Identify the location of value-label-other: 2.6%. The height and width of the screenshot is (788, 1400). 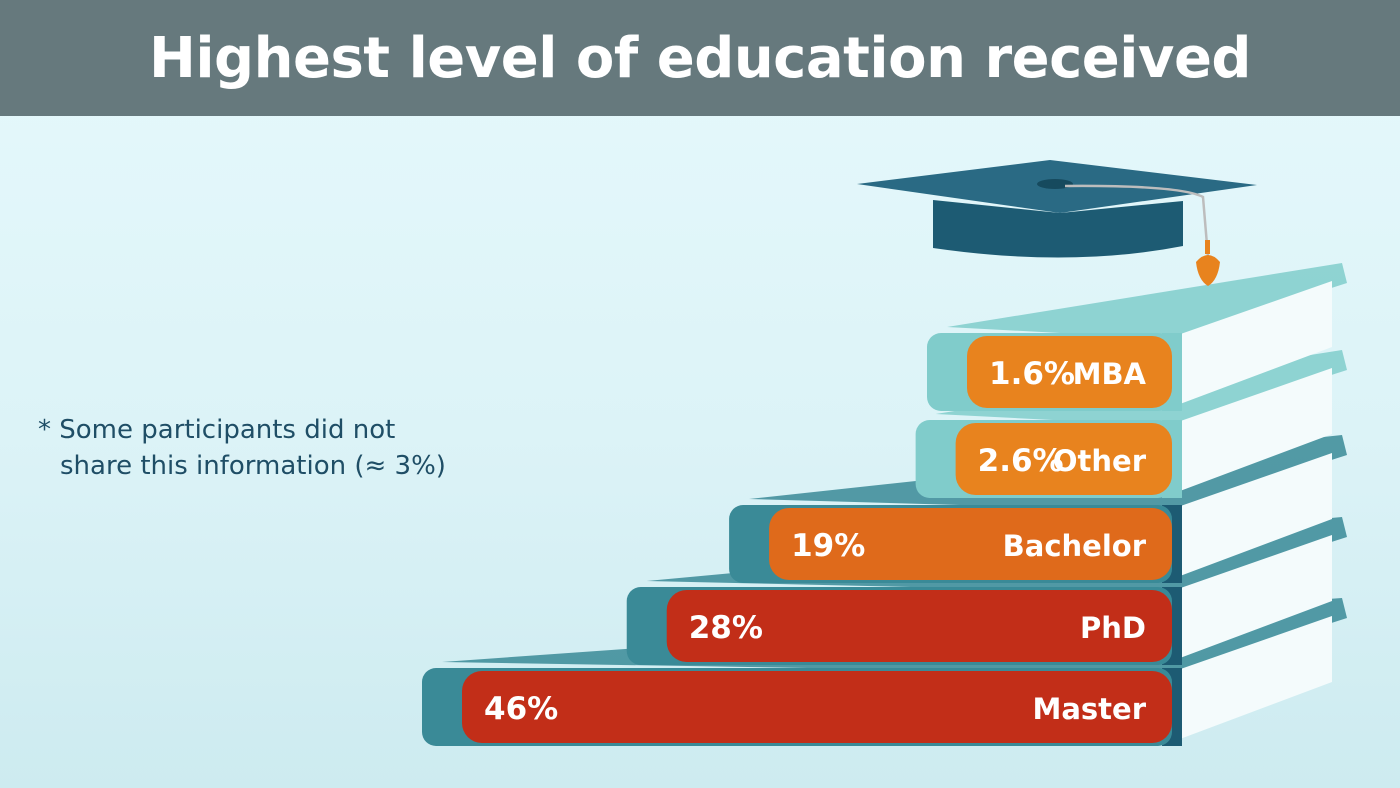
(1021, 461).